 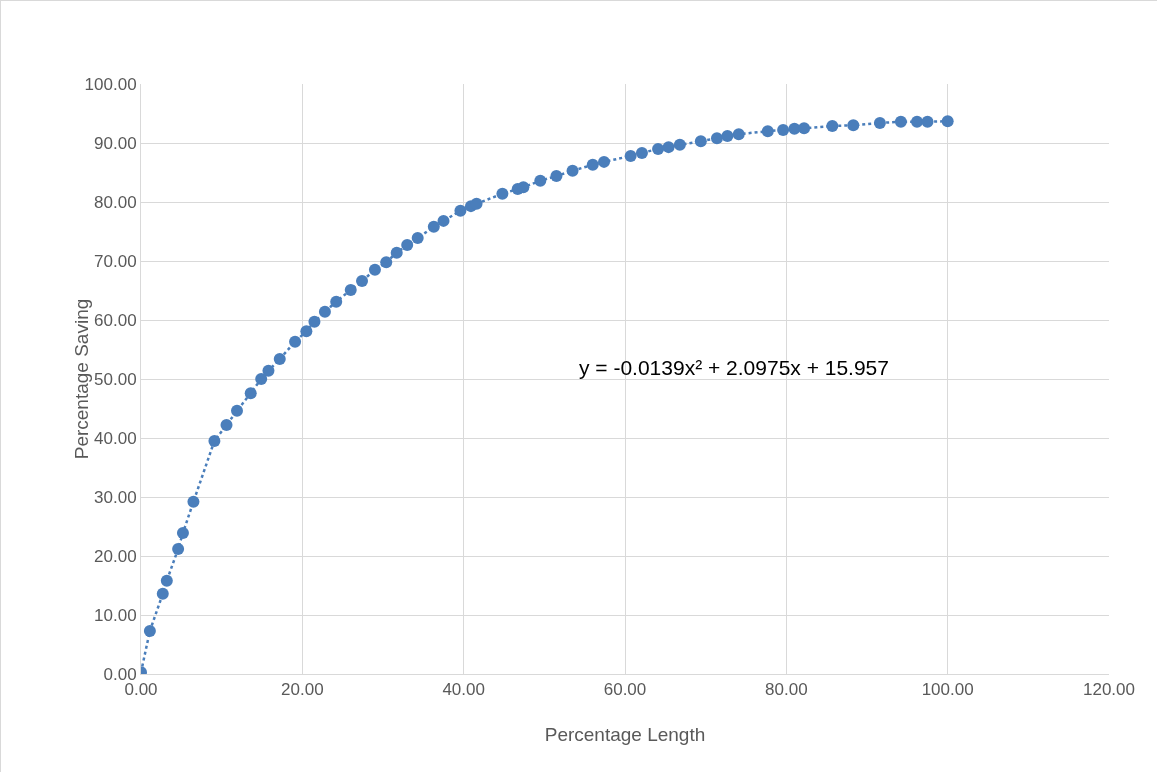 I want to click on y-tick-label: 70.00, so click(x=115, y=261).